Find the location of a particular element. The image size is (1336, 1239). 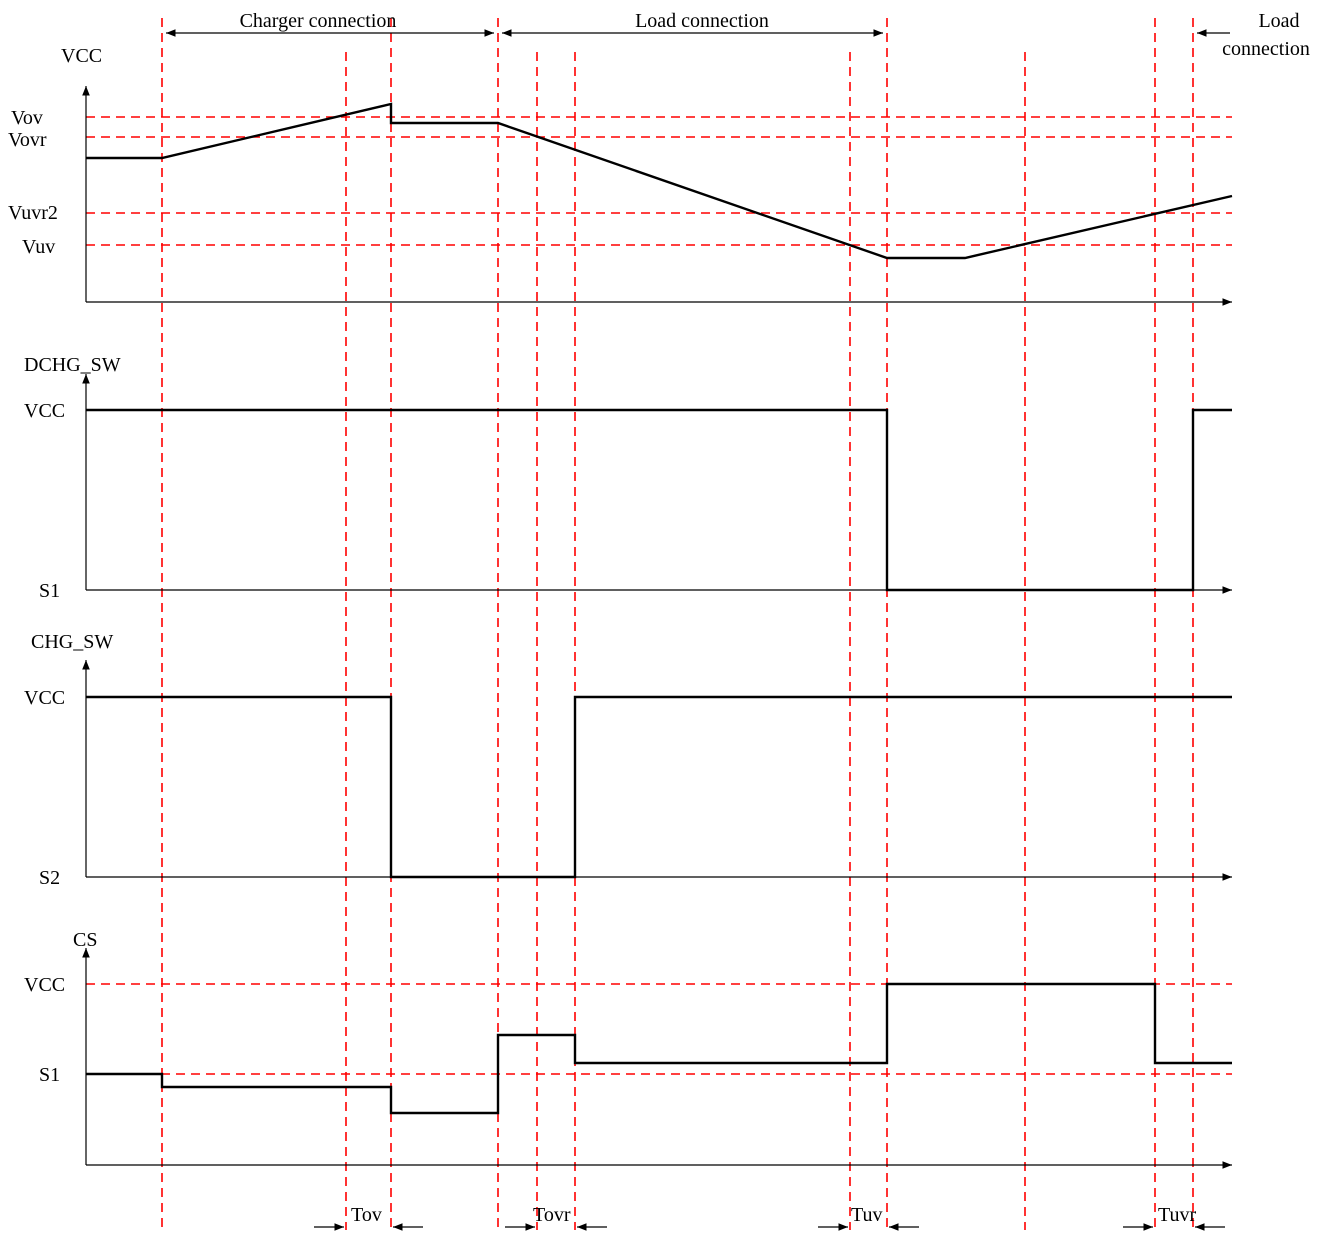

chg-low-label: S2 is located at coordinates (49, 878).